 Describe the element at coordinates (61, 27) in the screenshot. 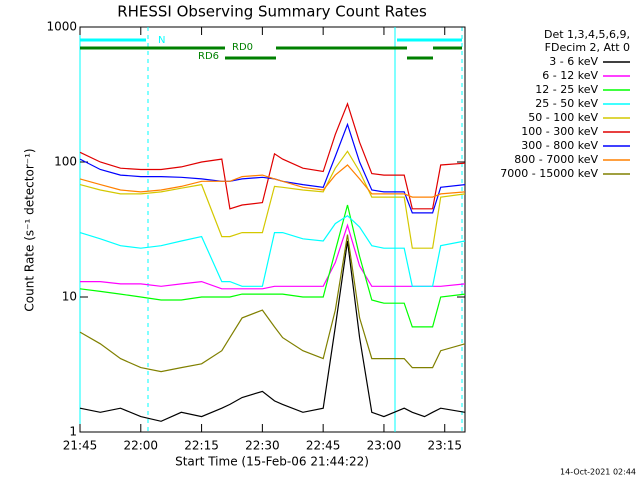

I see `y-tick-label: 1000` at that location.